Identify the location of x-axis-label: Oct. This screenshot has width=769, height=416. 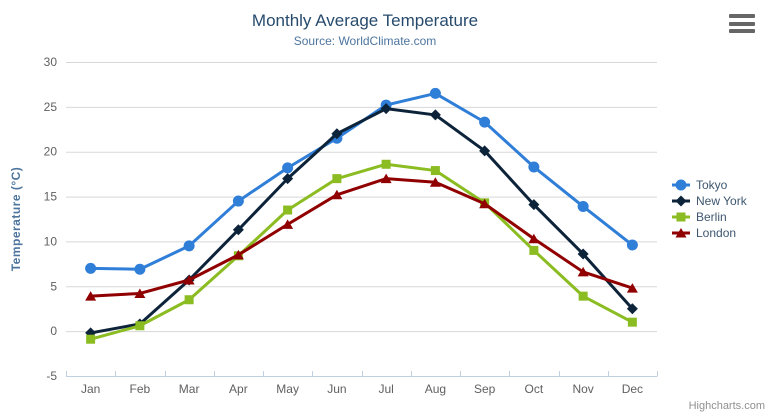
(534, 389).